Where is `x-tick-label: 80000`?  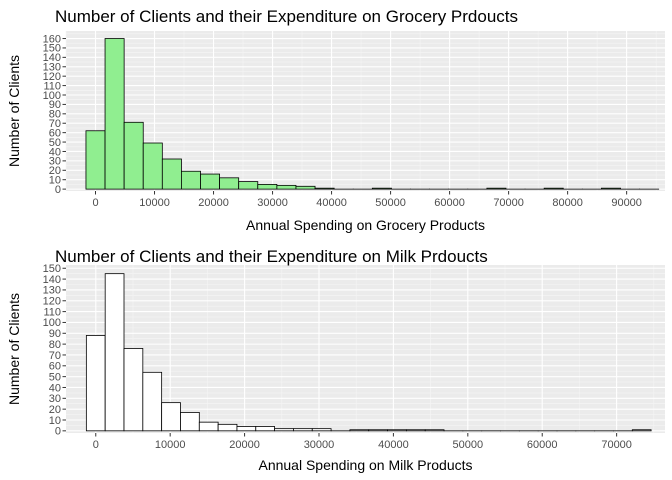 x-tick-label: 80000 is located at coordinates (567, 203).